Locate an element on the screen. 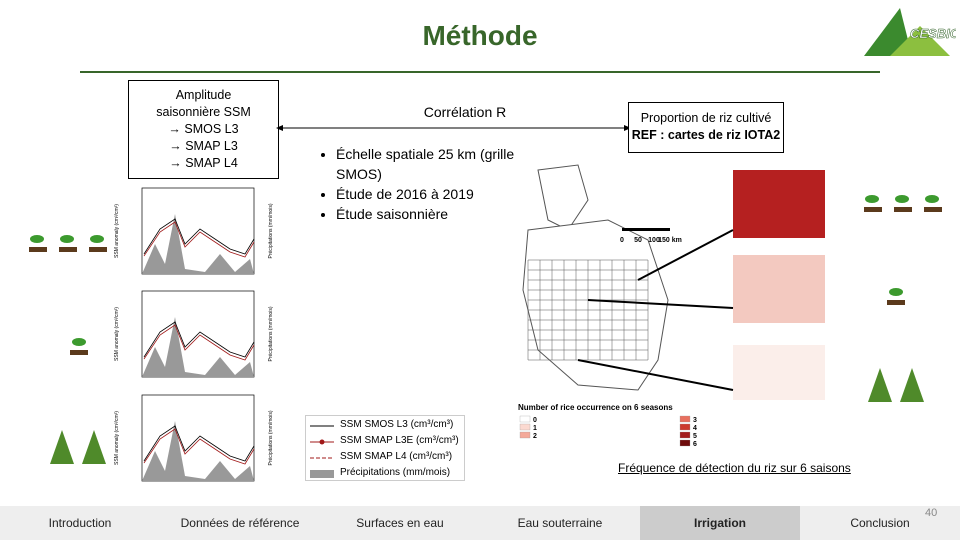  class-label: 6 is located at coordinates (695, 444).